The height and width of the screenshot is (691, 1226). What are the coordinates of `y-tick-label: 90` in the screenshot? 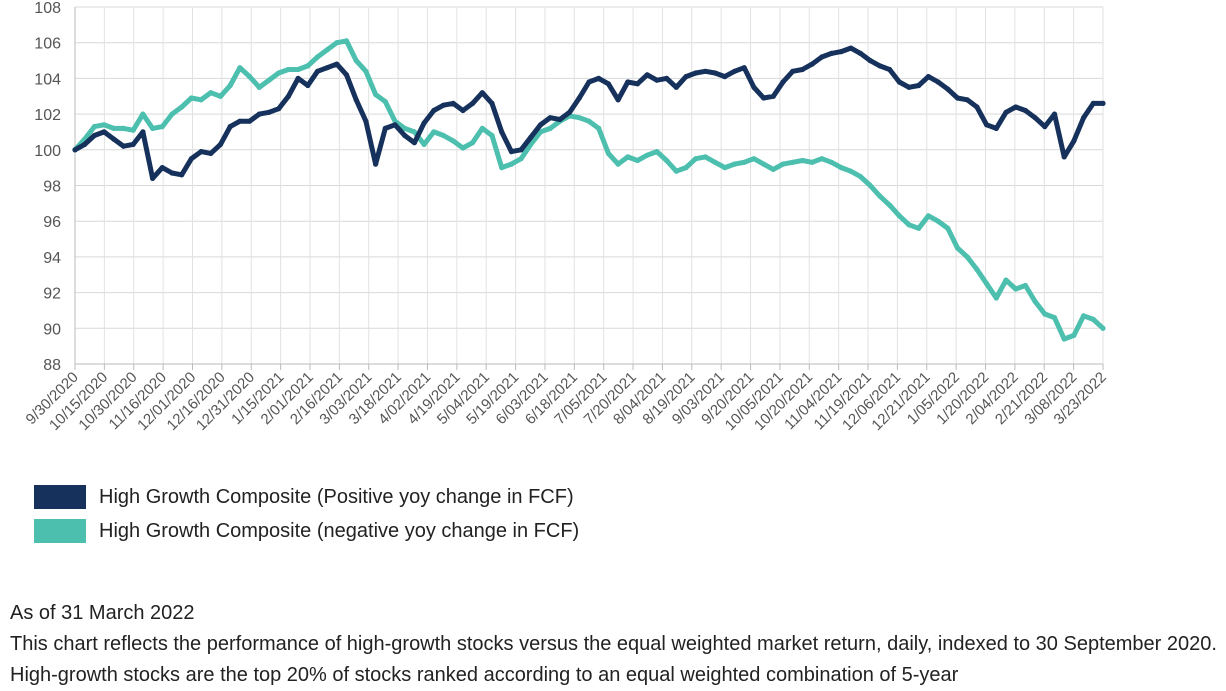 It's located at (52, 329).